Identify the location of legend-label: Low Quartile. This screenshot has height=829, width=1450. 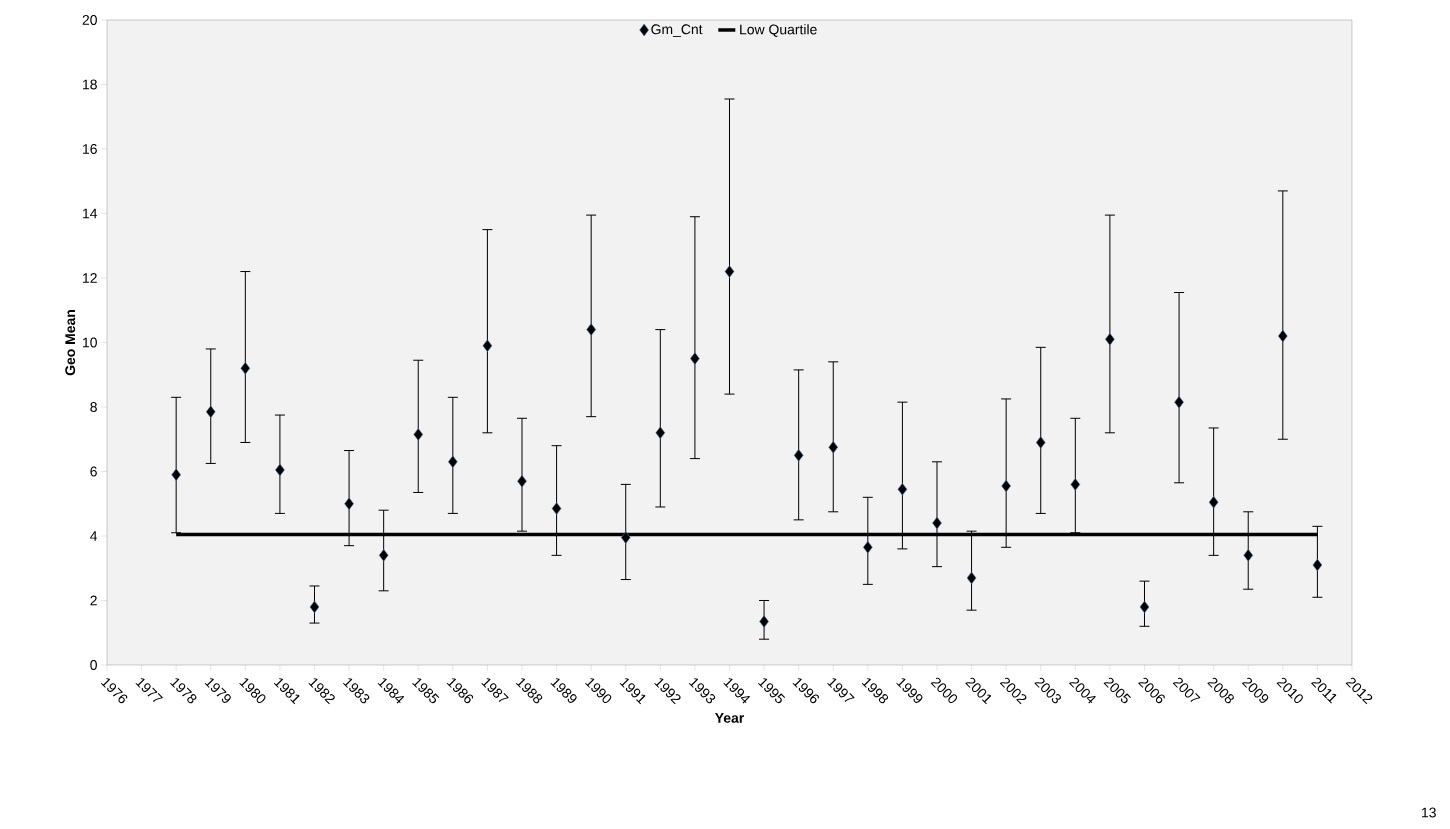
(778, 30).